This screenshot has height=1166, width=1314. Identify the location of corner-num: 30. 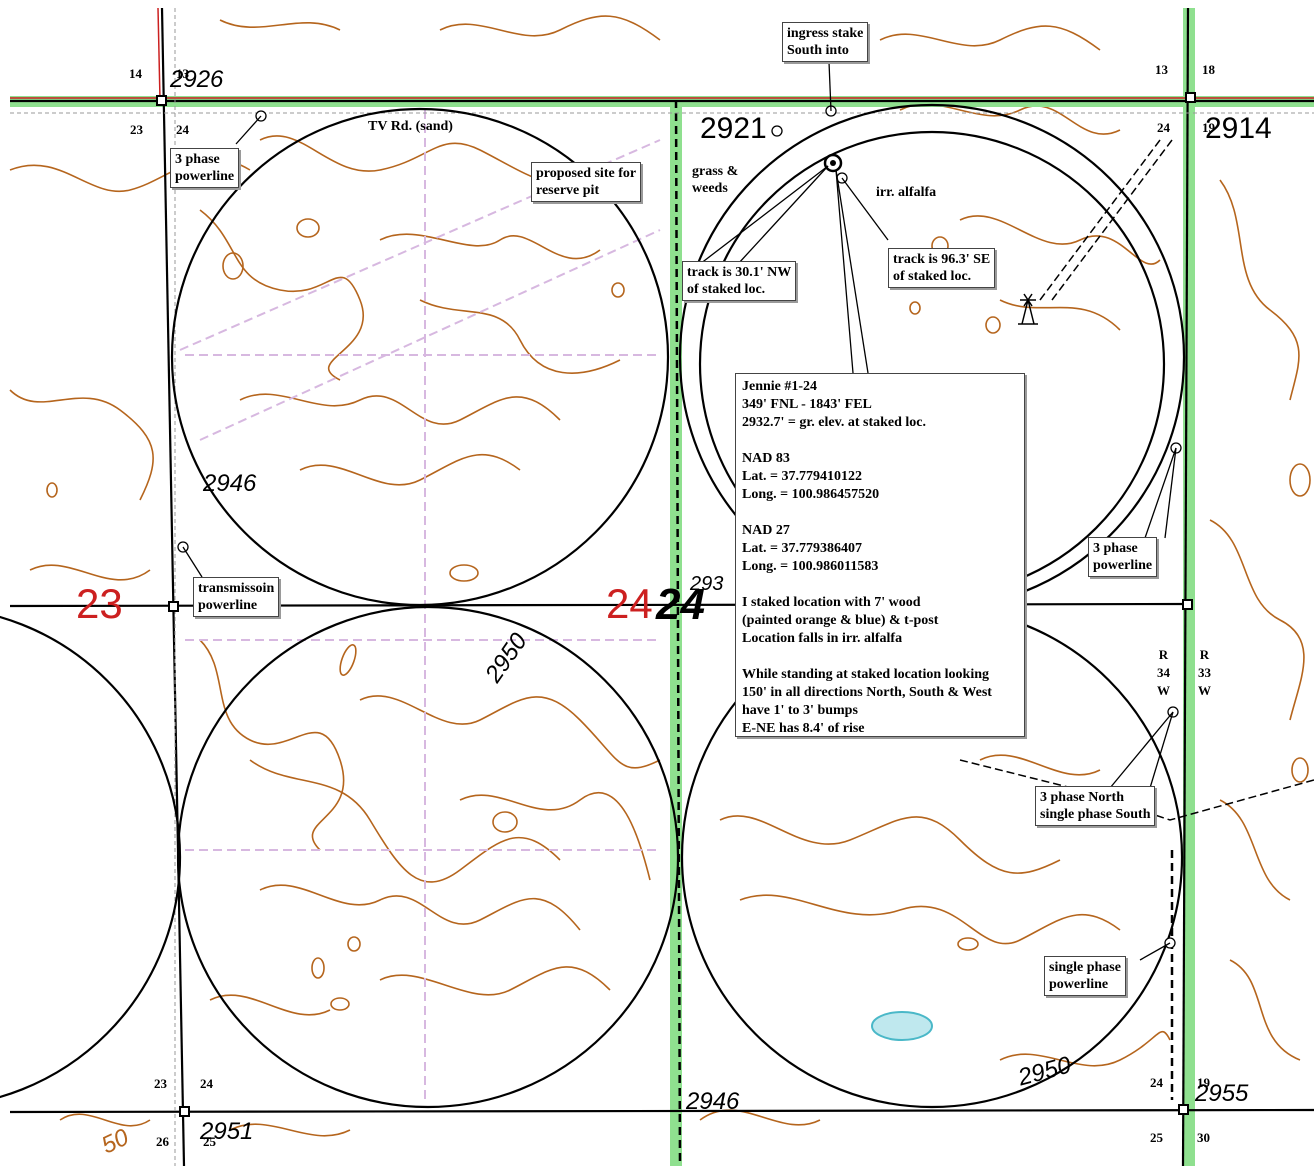
(1203, 1137).